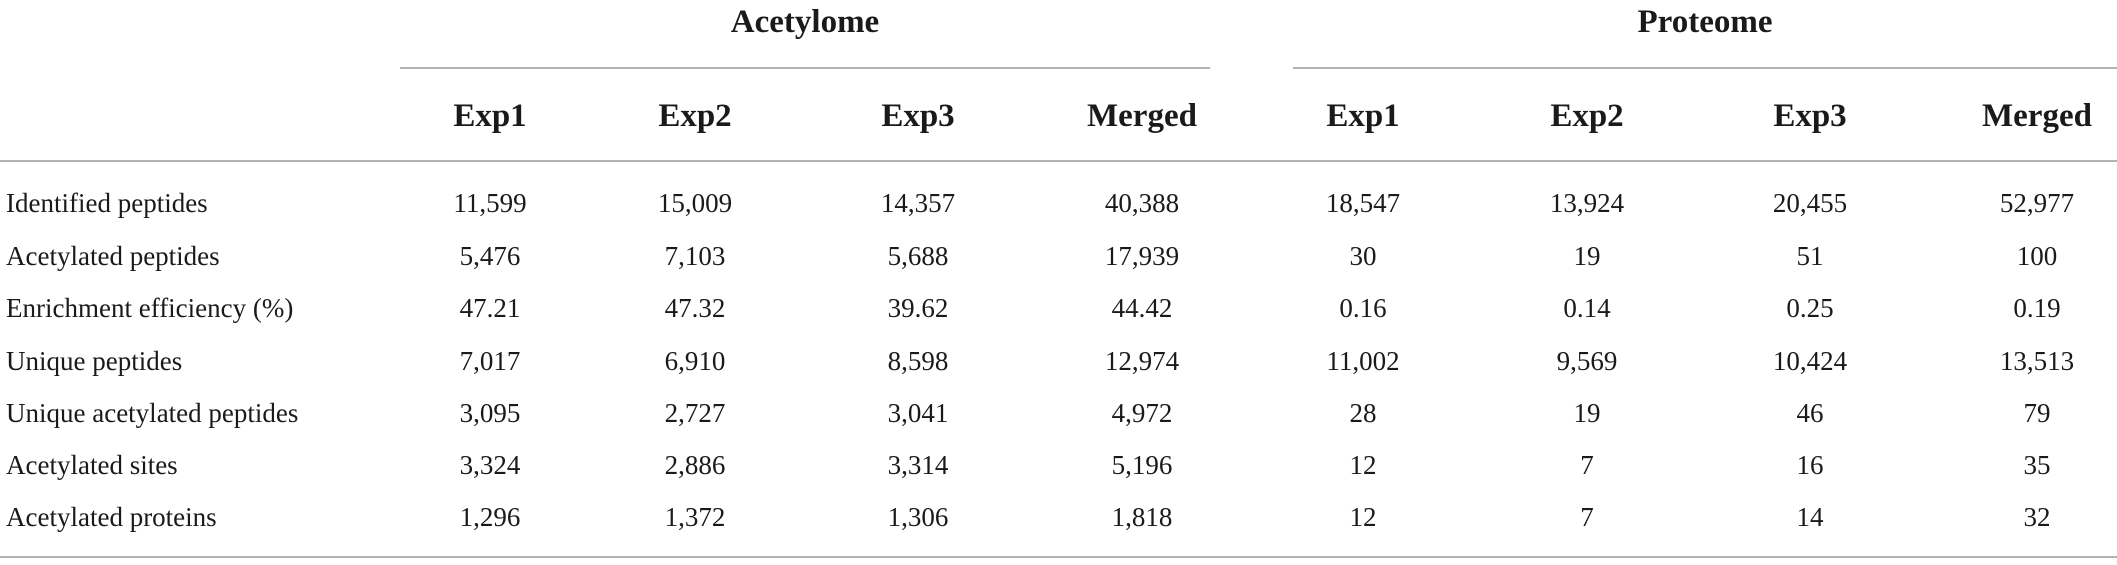 The height and width of the screenshot is (565, 2117). What do you see at coordinates (2037, 465) in the screenshot?
I see `table-cell: 35` at bounding box center [2037, 465].